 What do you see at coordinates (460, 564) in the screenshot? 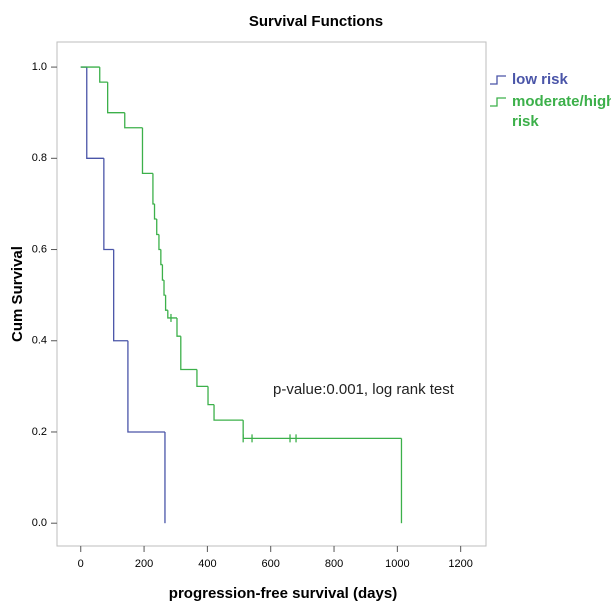
I see `x-tick-label: 1200` at bounding box center [460, 564].